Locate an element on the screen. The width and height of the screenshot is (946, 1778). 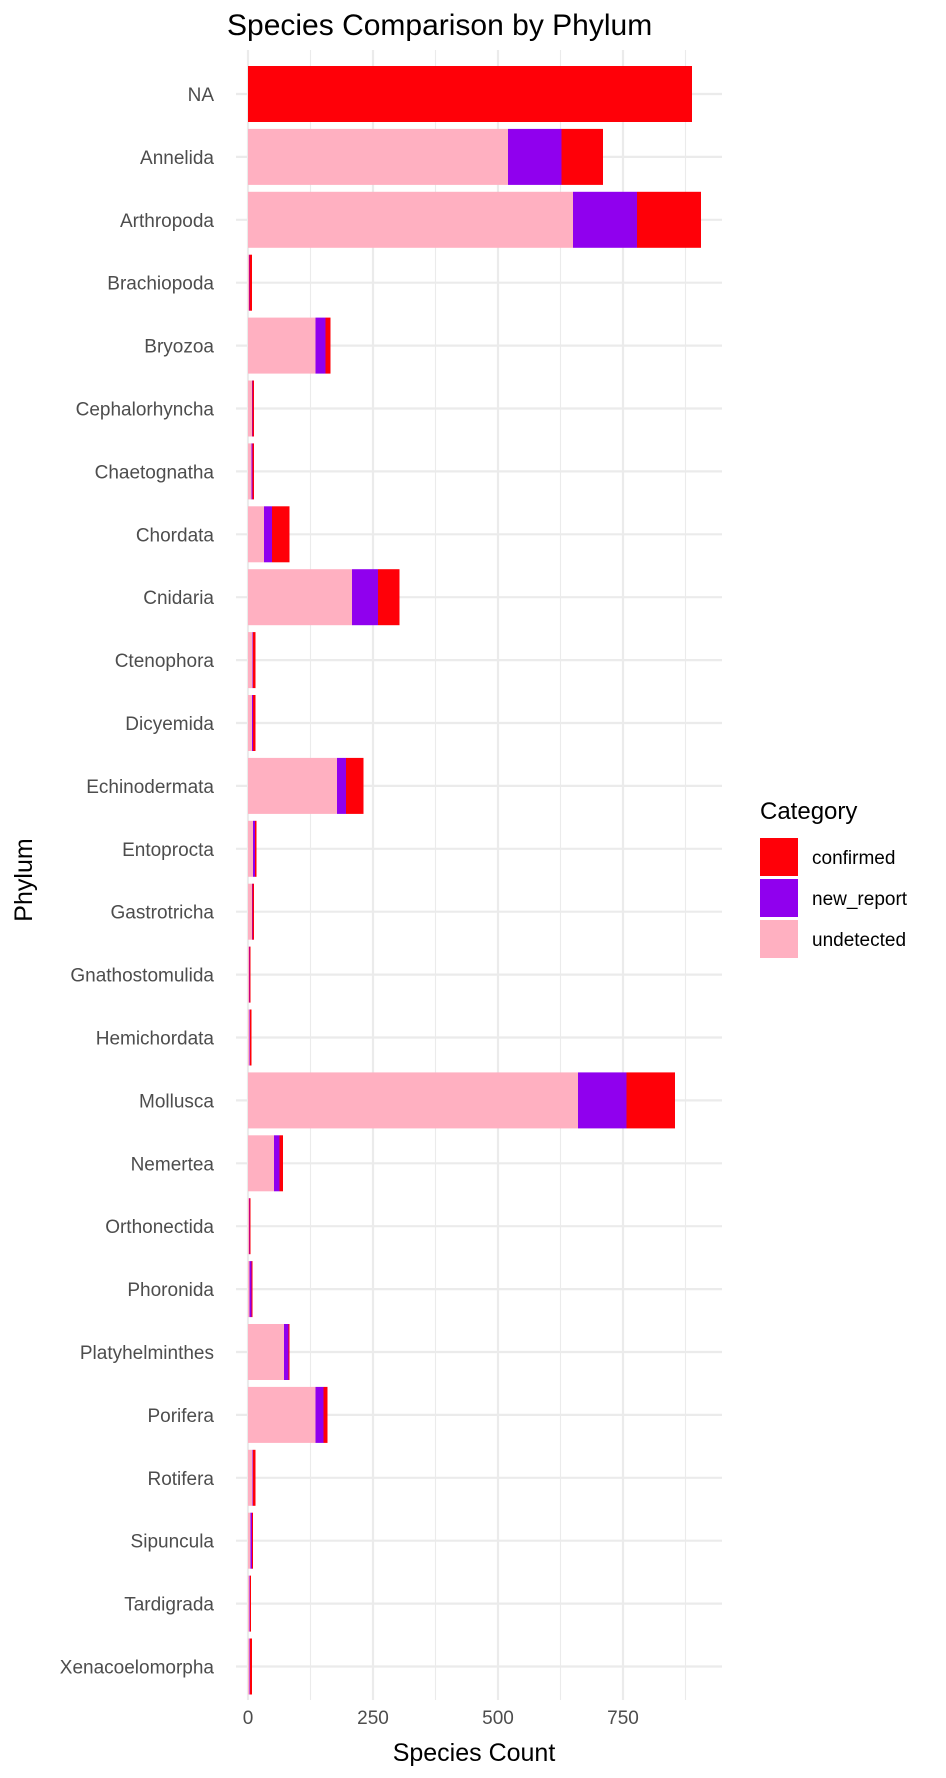
y-tick-label: Mollusca is located at coordinates (176, 1101).